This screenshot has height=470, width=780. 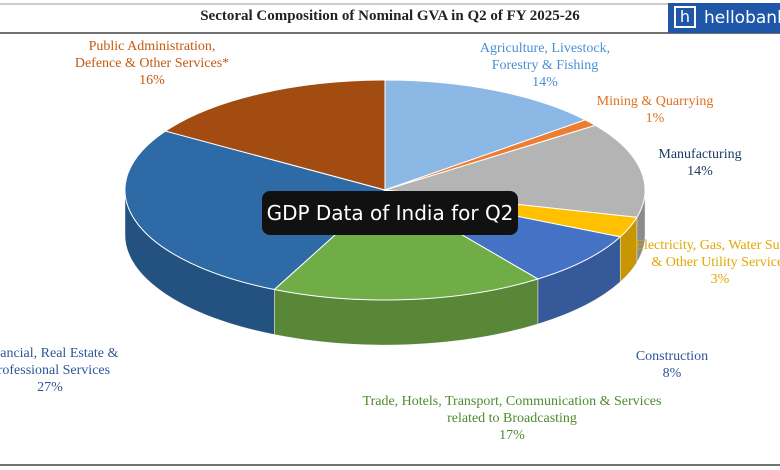 What do you see at coordinates (685, 17) in the screenshot?
I see `brand-icon: h` at bounding box center [685, 17].